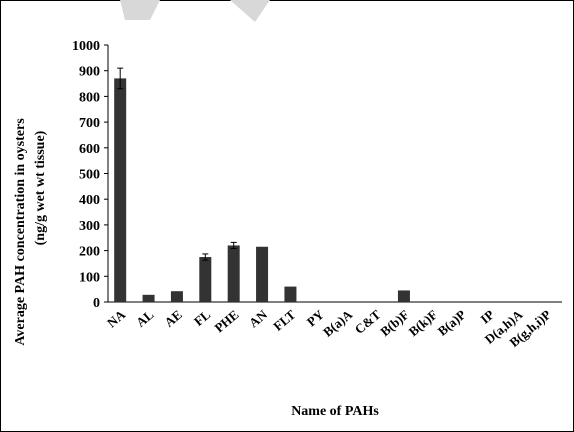 The height and width of the screenshot is (432, 574). I want to click on x-tick-label: FLT, so click(284, 320).